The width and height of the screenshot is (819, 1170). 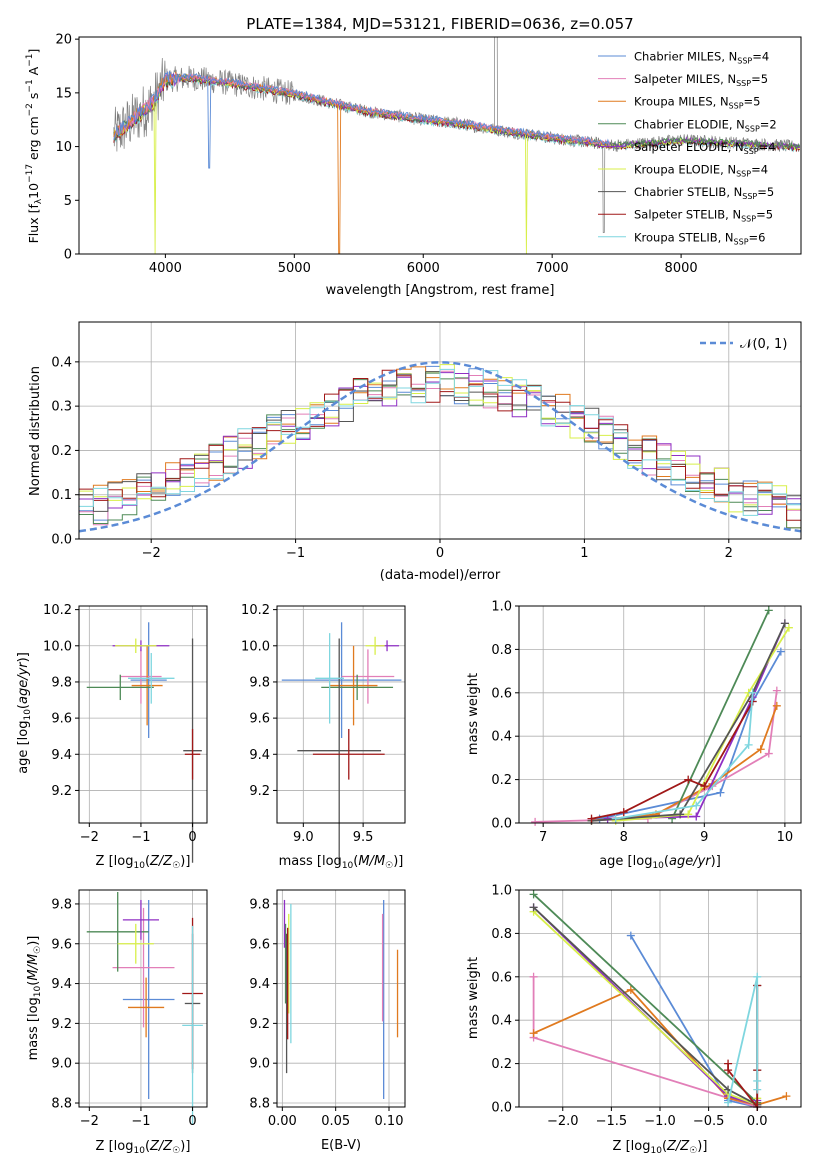 What do you see at coordinates (61, 362) in the screenshot?
I see `y-tick-label: 0.4` at bounding box center [61, 362].